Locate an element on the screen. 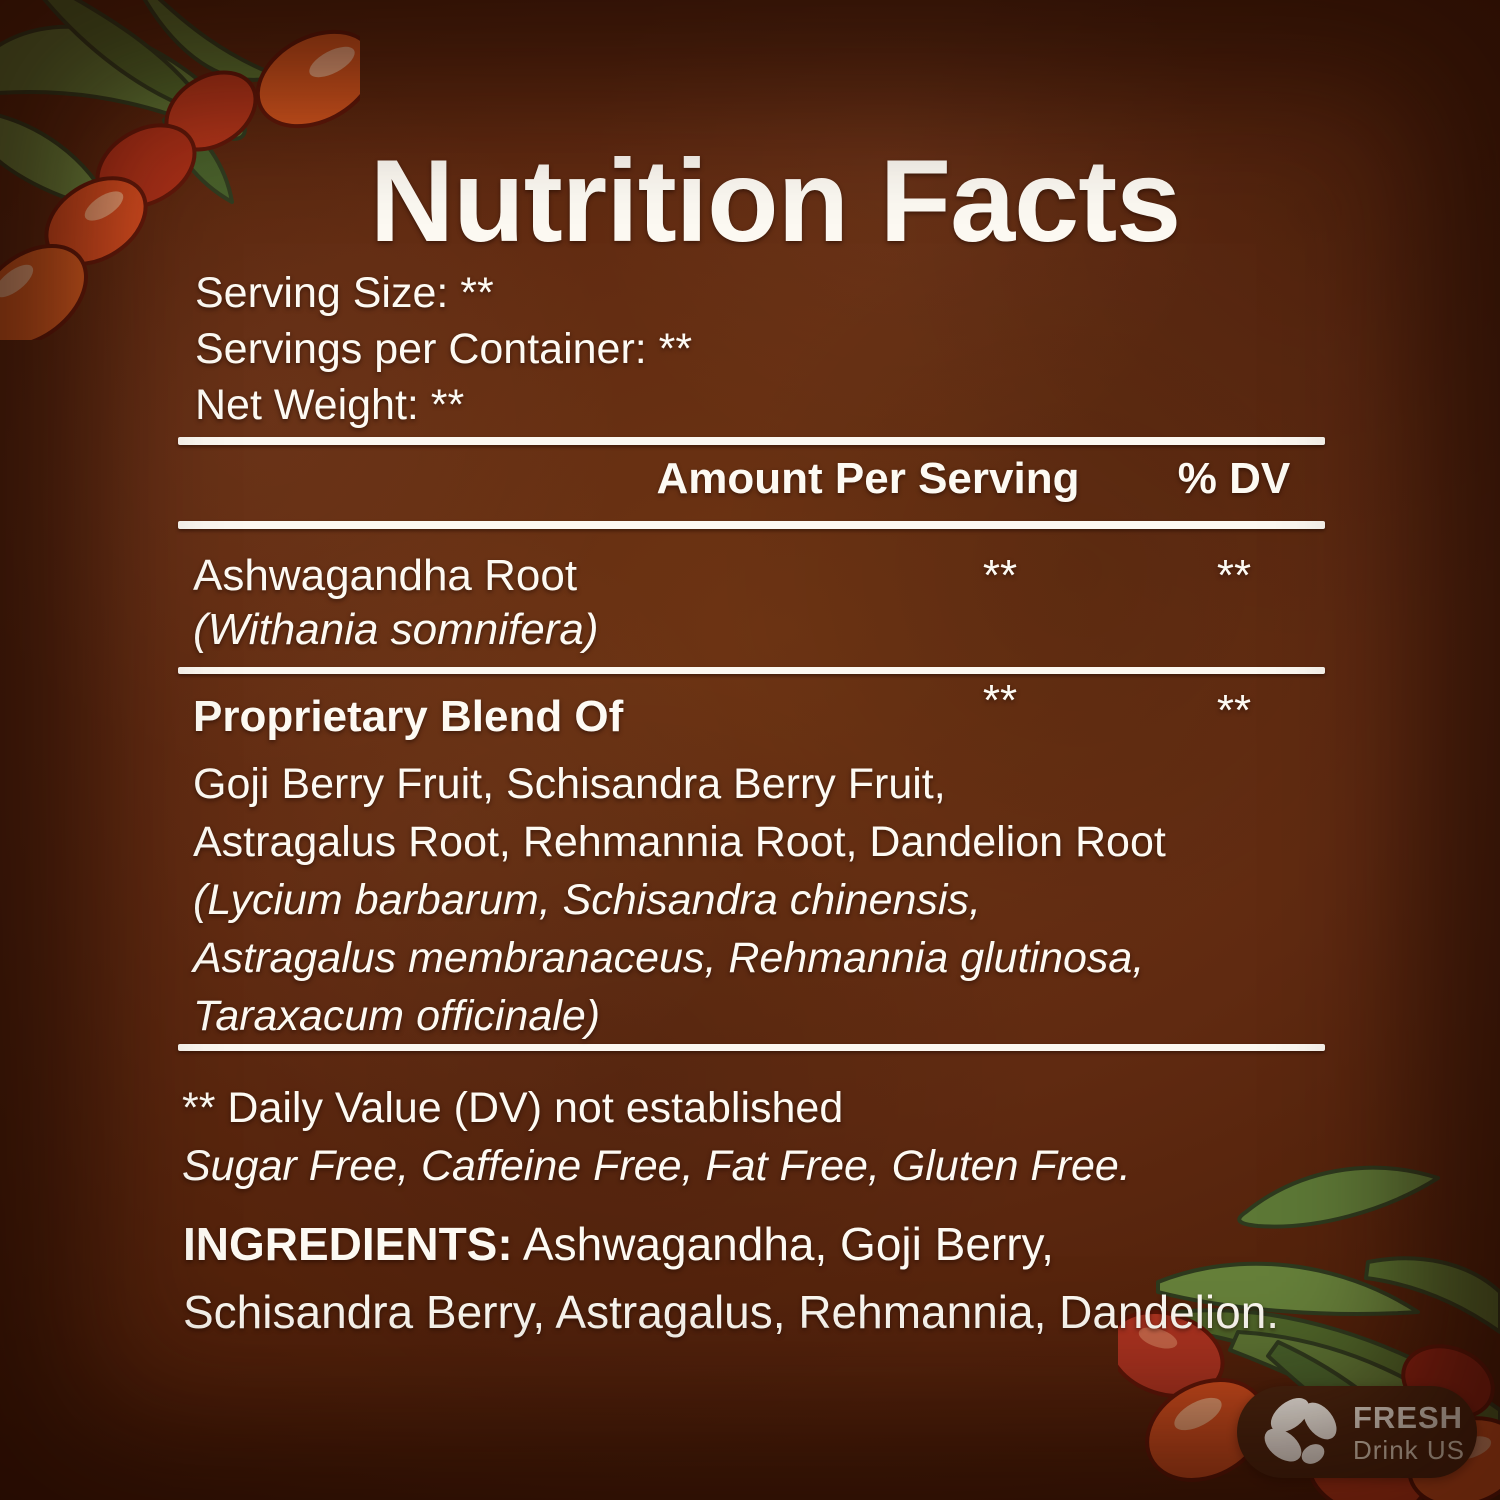 Image resolution: width=1500 pixels, height=1500 pixels. table-rule-bottom is located at coordinates (751, 1047).